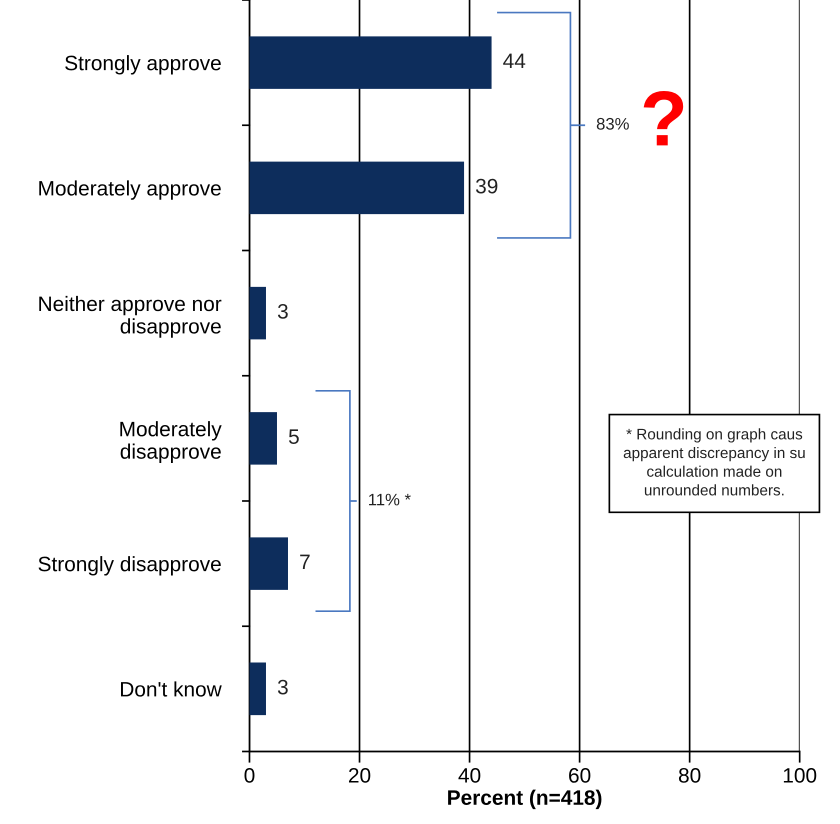 This screenshot has width=840, height=824. I want to click on y-tick-label: Strongly approve, so click(143, 64).